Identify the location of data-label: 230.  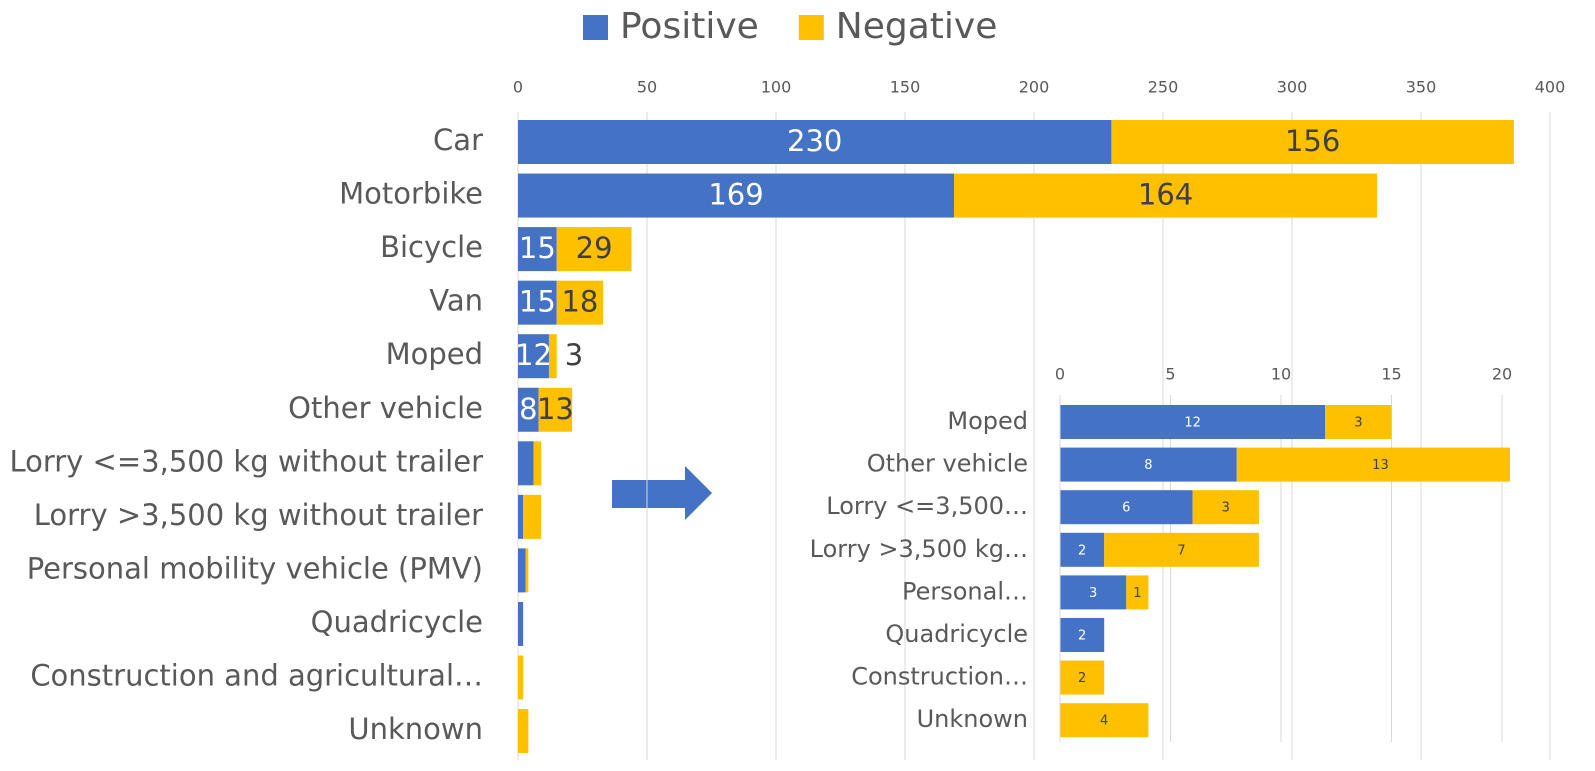
(814, 141).